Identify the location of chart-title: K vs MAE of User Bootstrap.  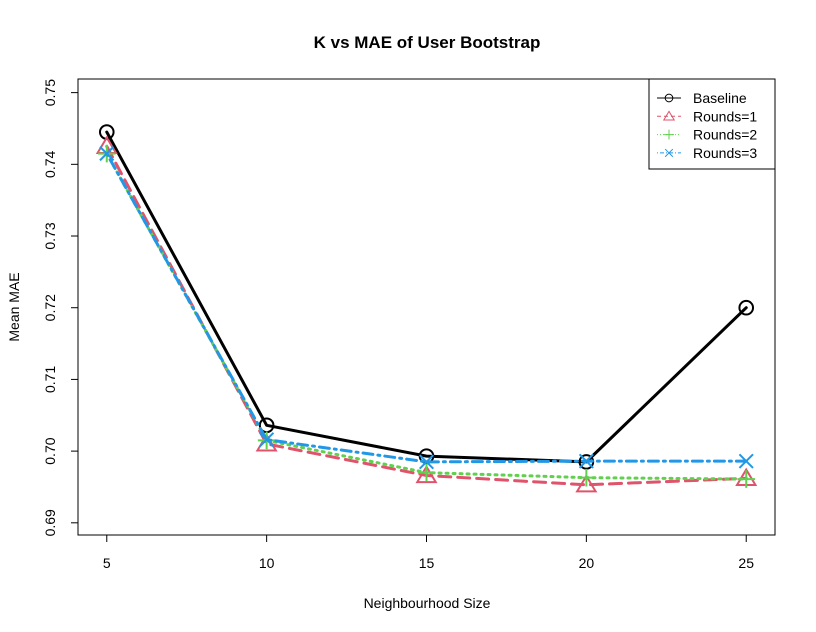
(427, 42).